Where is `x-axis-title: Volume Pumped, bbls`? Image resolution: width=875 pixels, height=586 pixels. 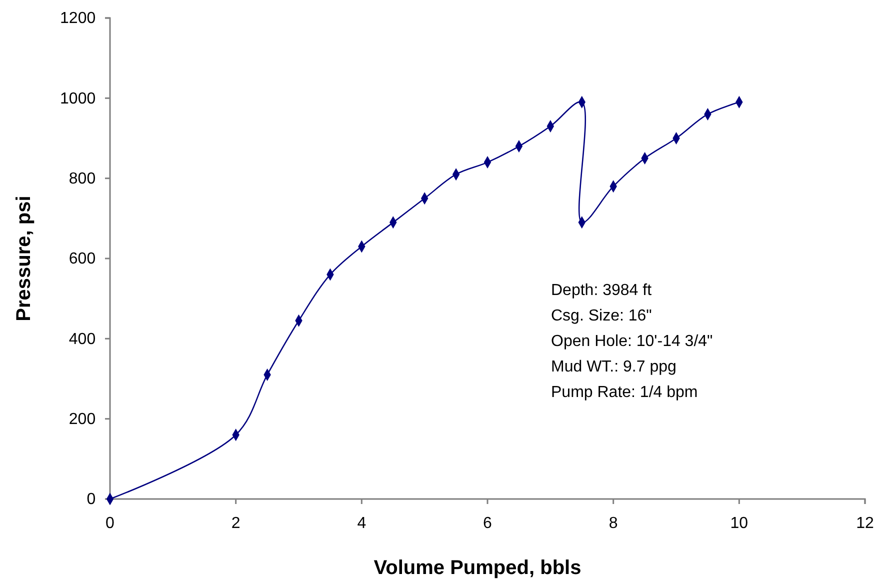 x-axis-title: Volume Pumped, bbls is located at coordinates (478, 568).